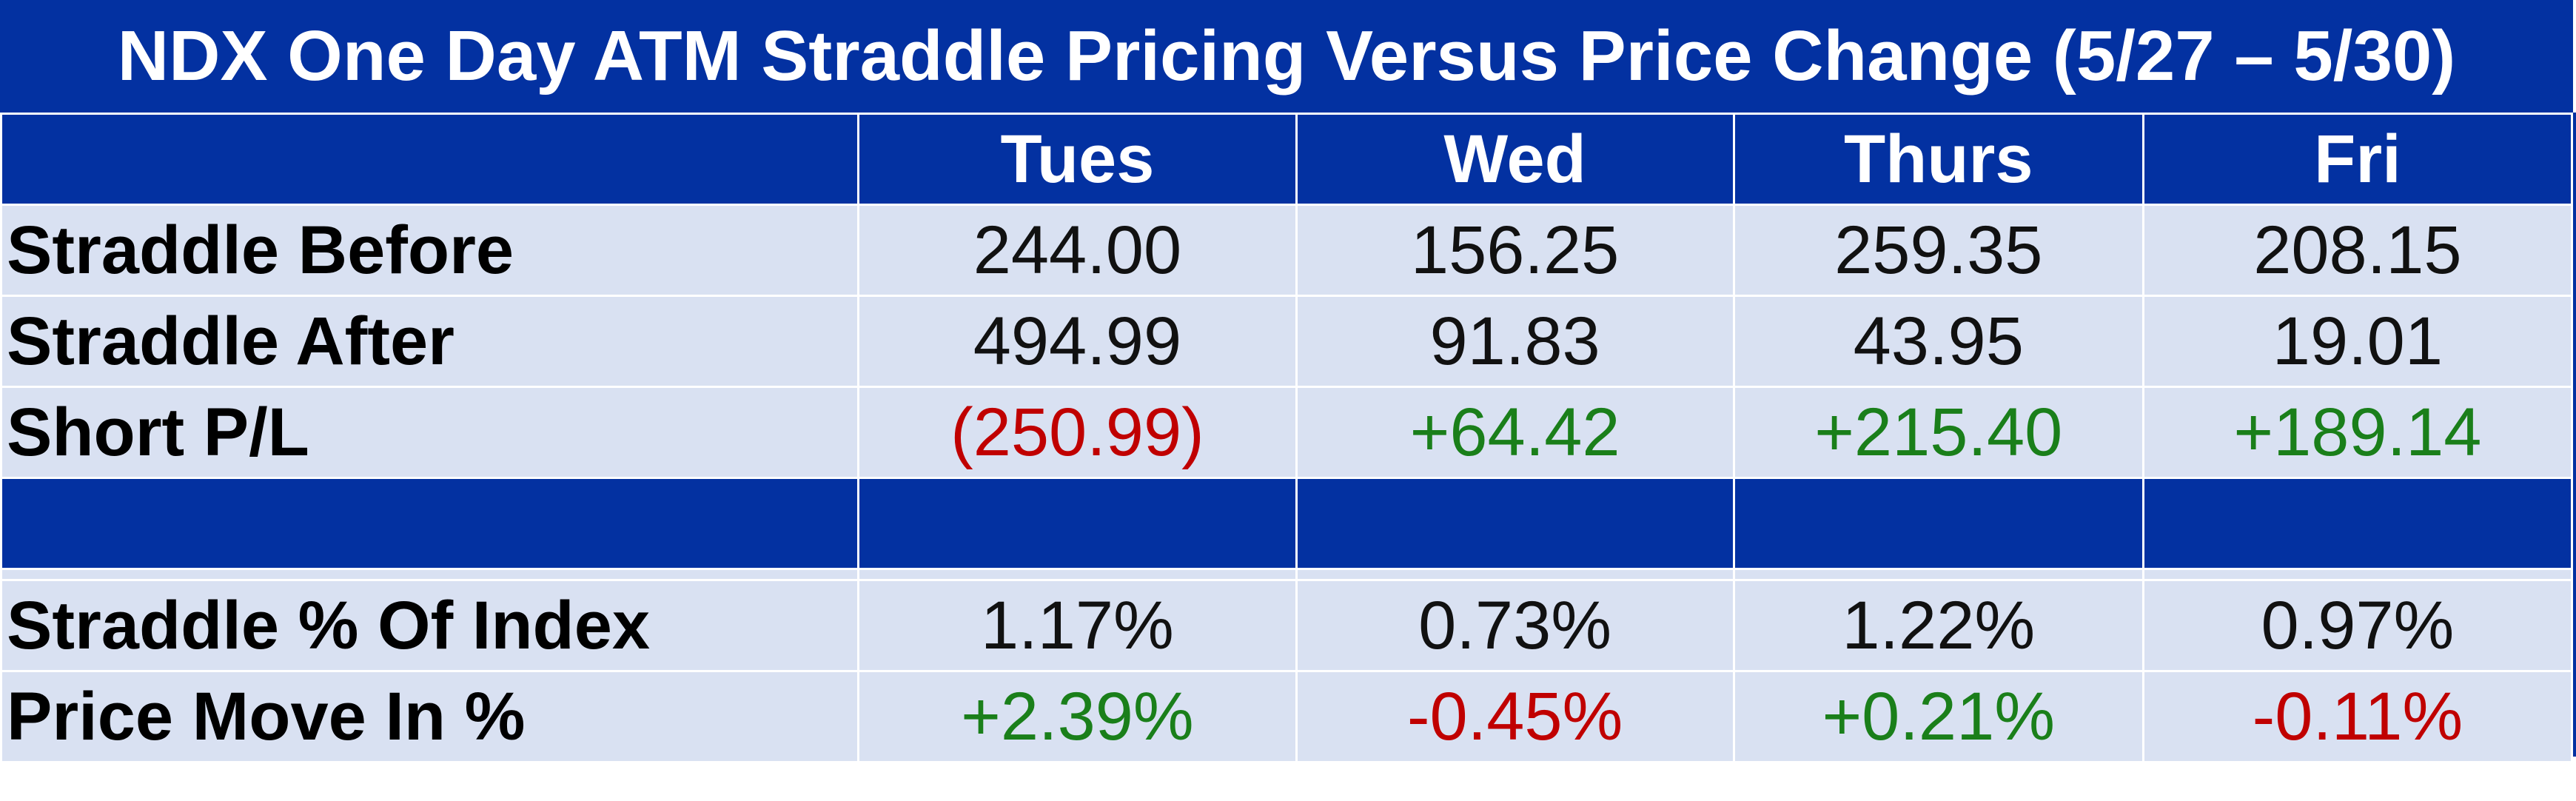 Image resolution: width=2576 pixels, height=801 pixels. What do you see at coordinates (430, 341) in the screenshot?
I see `row-label: Straddle After` at bounding box center [430, 341].